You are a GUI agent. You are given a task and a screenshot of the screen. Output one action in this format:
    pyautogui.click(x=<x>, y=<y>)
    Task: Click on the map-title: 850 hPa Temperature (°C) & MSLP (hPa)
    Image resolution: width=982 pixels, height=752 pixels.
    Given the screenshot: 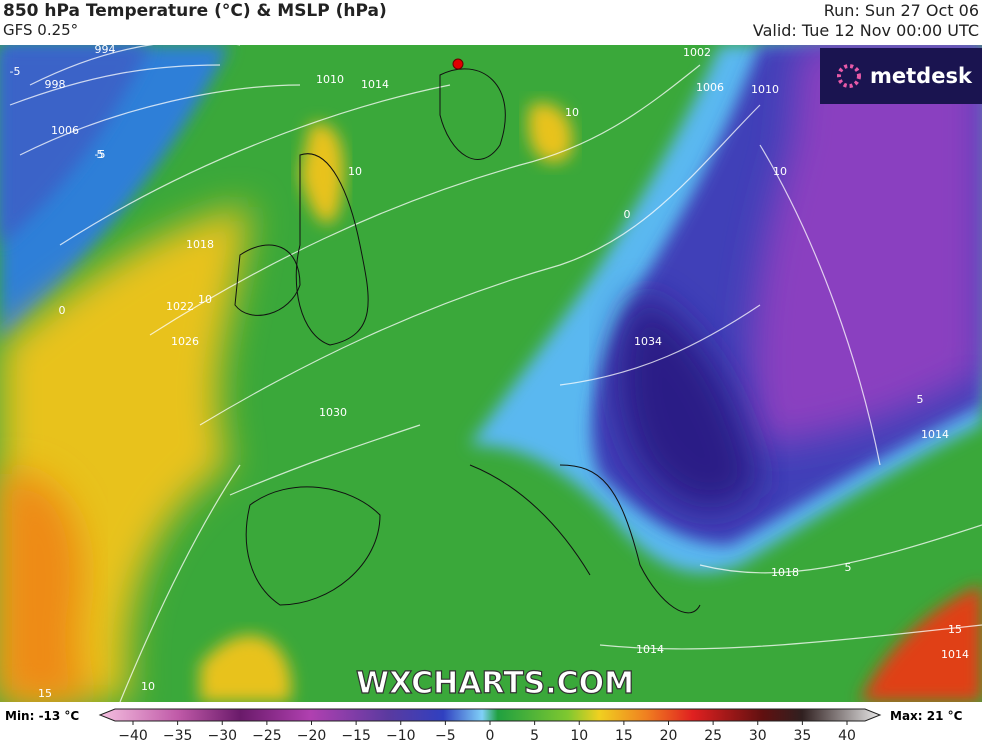 What is the action you would take?
    pyautogui.click(x=195, y=11)
    